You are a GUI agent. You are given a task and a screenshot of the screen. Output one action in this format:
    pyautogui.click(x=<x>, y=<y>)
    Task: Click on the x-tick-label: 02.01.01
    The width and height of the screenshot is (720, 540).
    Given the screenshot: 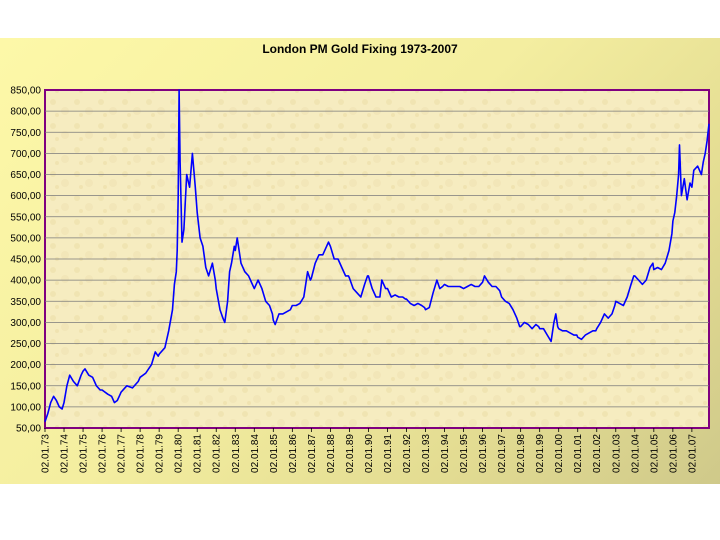 What is the action you would take?
    pyautogui.click(x=578, y=453)
    